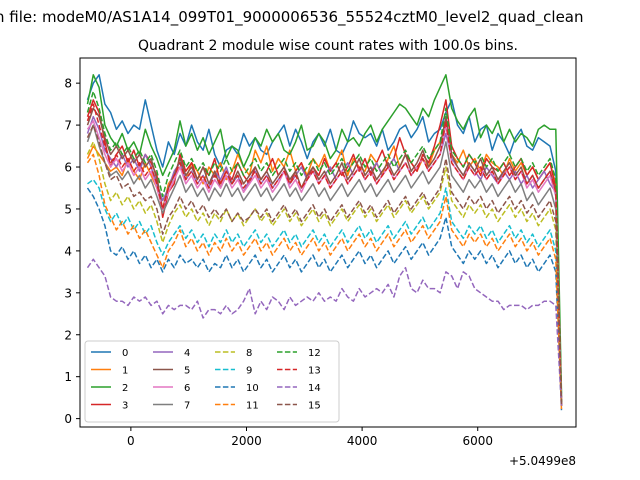 This screenshot has height=480, width=640. What do you see at coordinates (187, 371) in the screenshot?
I see `legend-label-5: 5` at bounding box center [187, 371].